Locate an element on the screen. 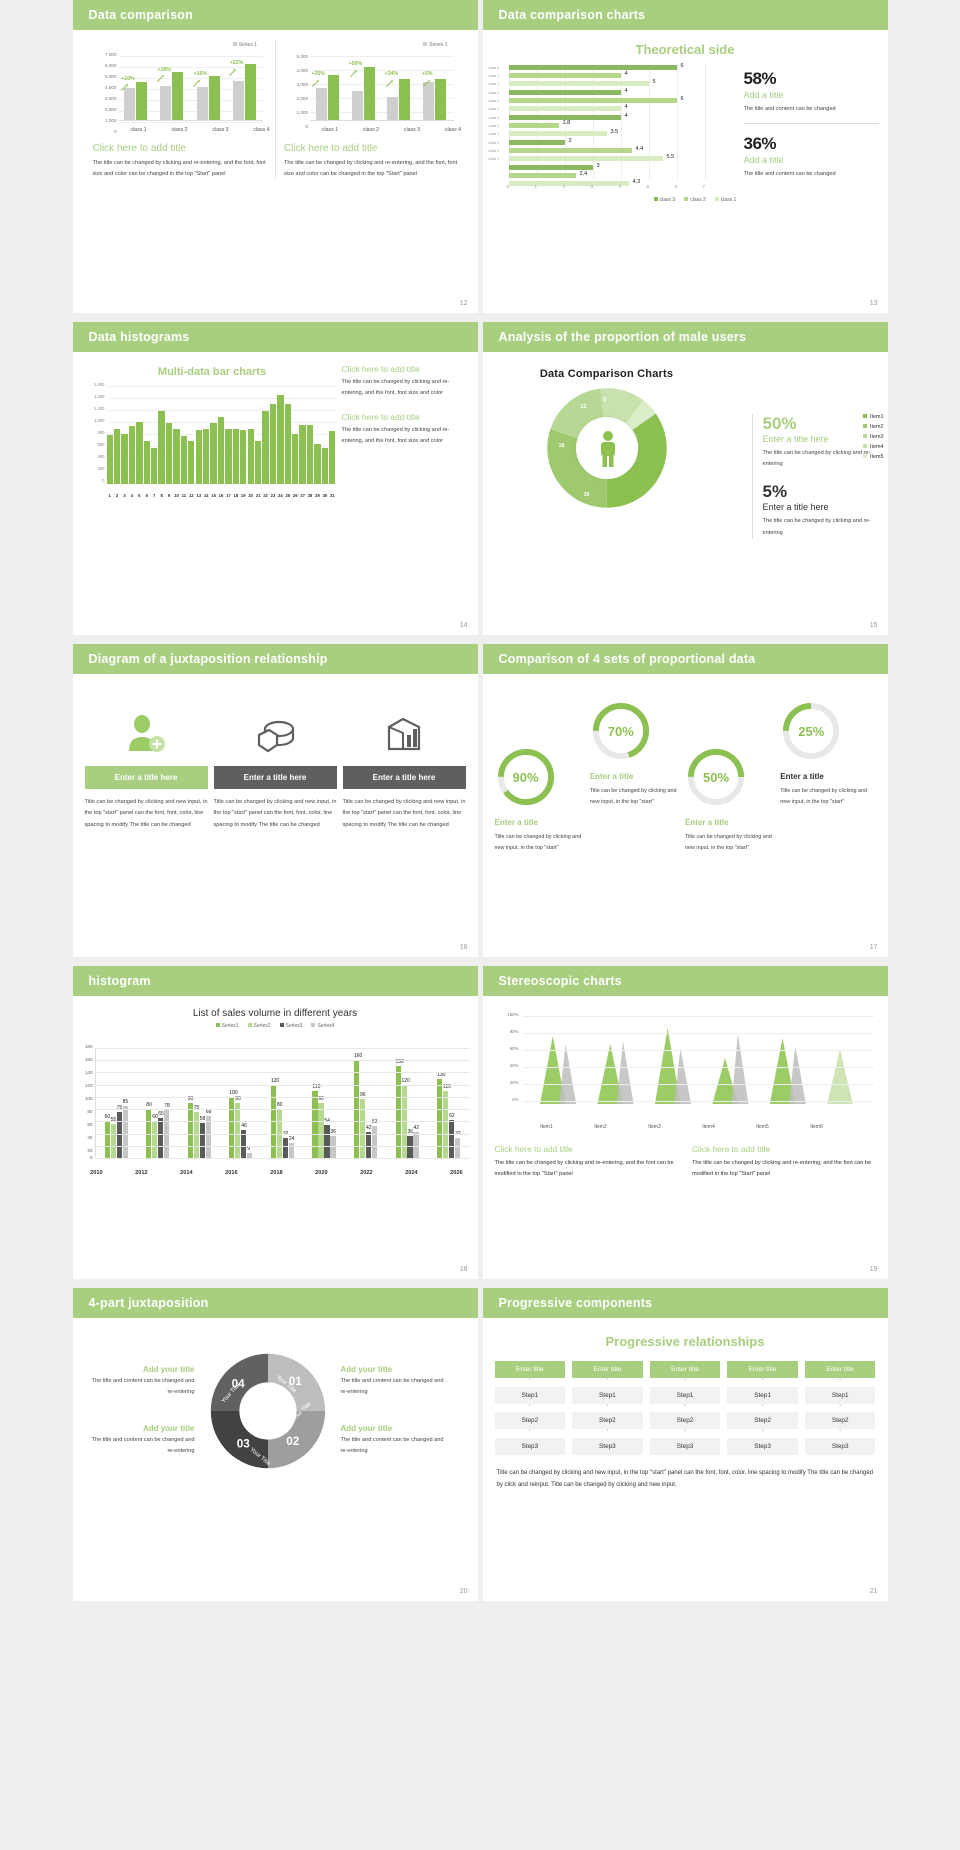 The height and width of the screenshot is (1850, 960). bar-group is located at coordinates (116, 1103).